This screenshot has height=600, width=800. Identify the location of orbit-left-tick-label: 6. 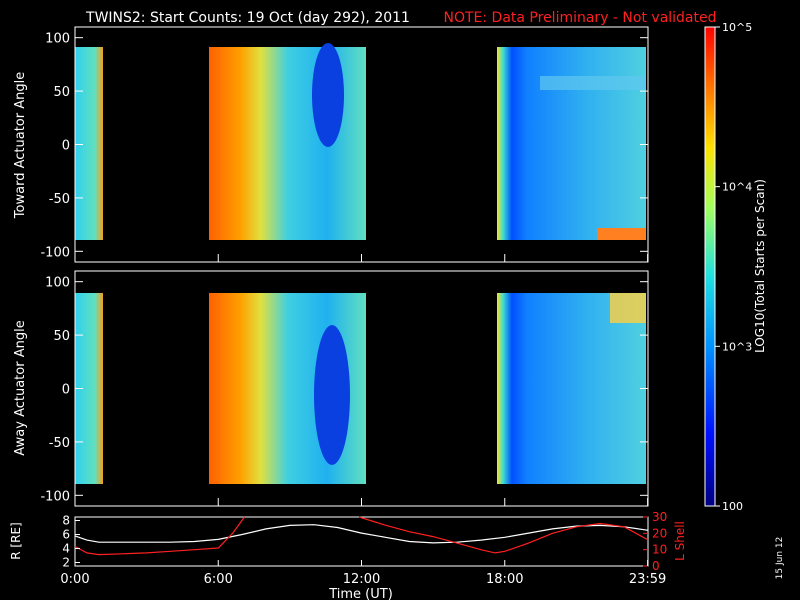
(66, 535).